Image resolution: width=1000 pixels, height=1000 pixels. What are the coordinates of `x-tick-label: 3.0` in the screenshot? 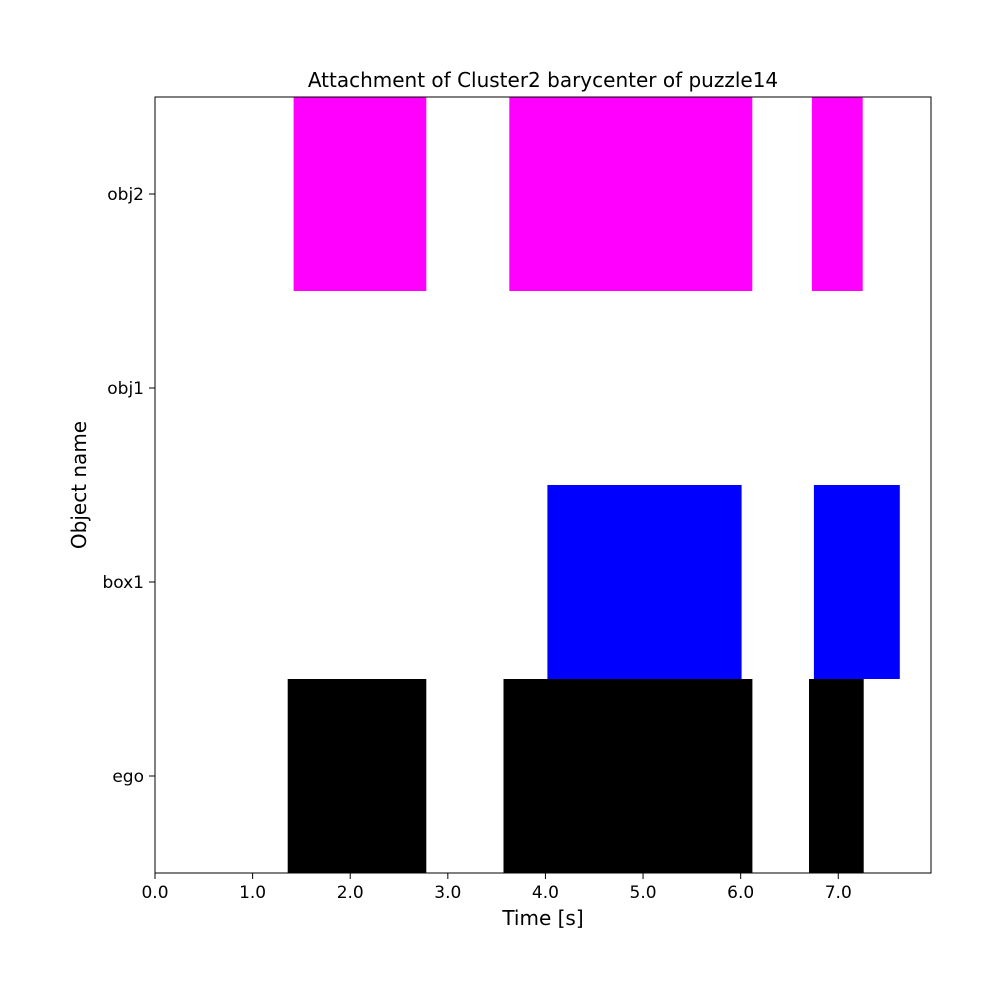 It's located at (447, 893).